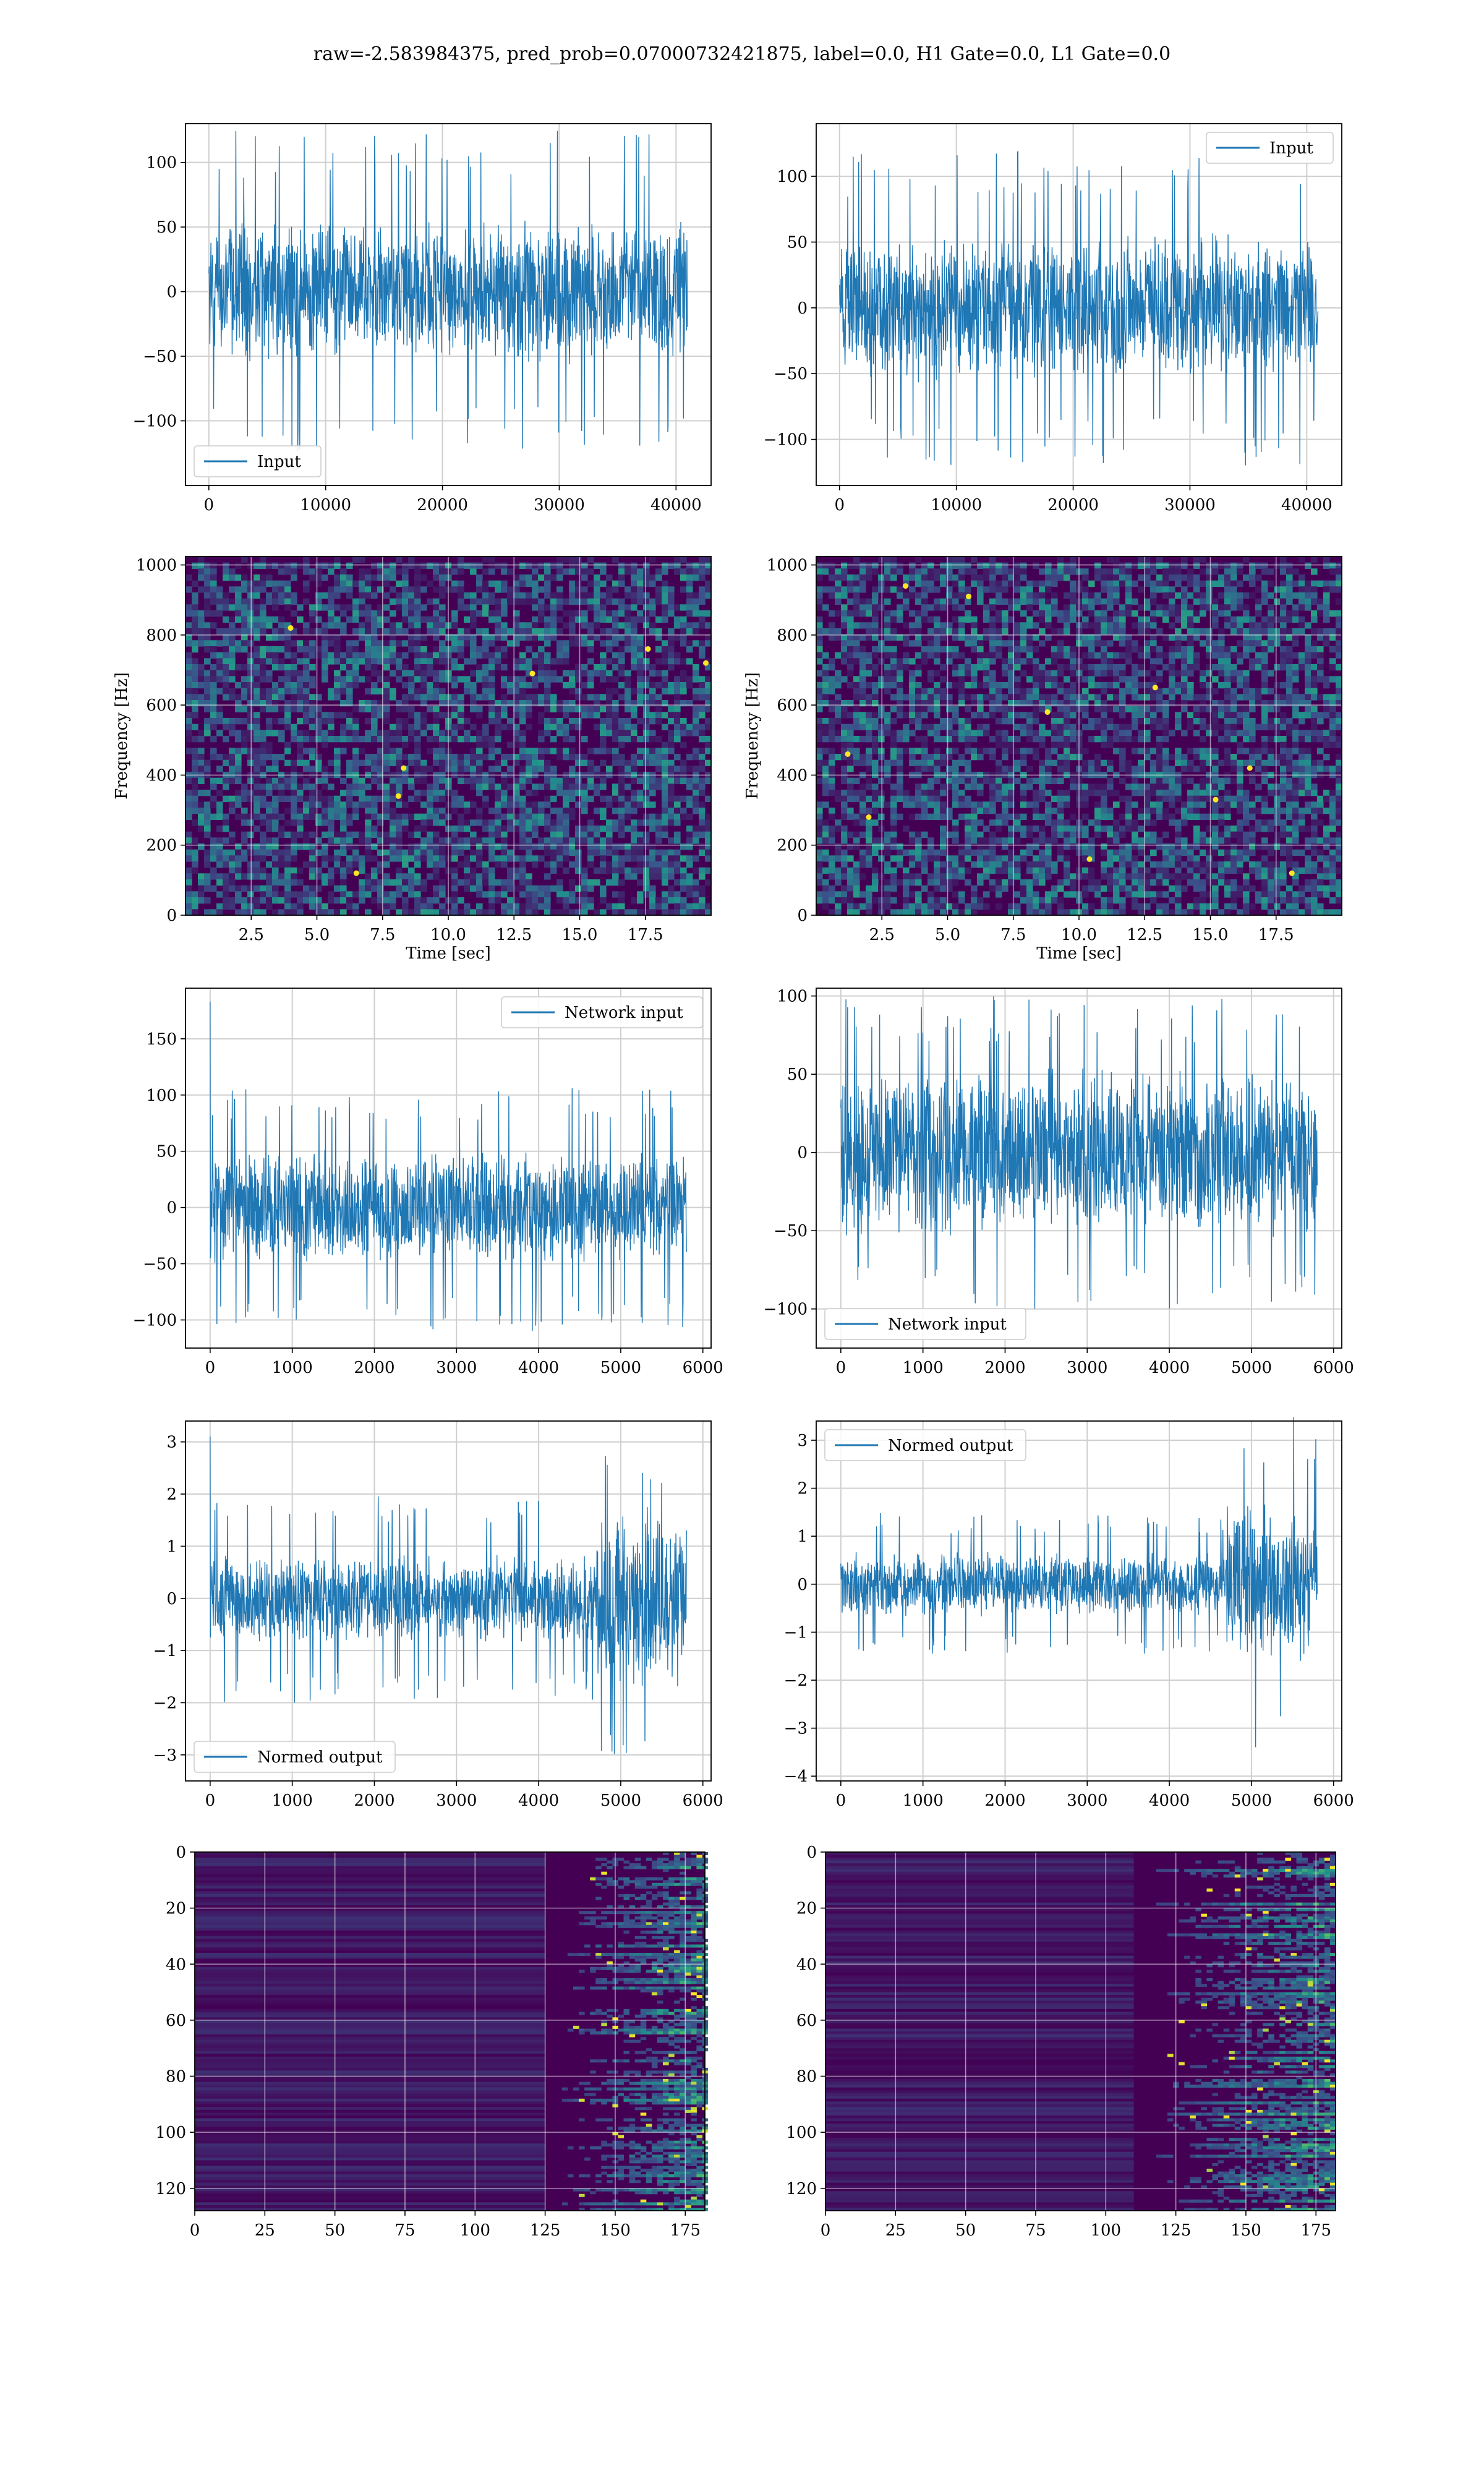 Image resolution: width=1484 pixels, height=2476 pixels. What do you see at coordinates (559, 505) in the screenshot?
I see `x-tick-label: 30000` at bounding box center [559, 505].